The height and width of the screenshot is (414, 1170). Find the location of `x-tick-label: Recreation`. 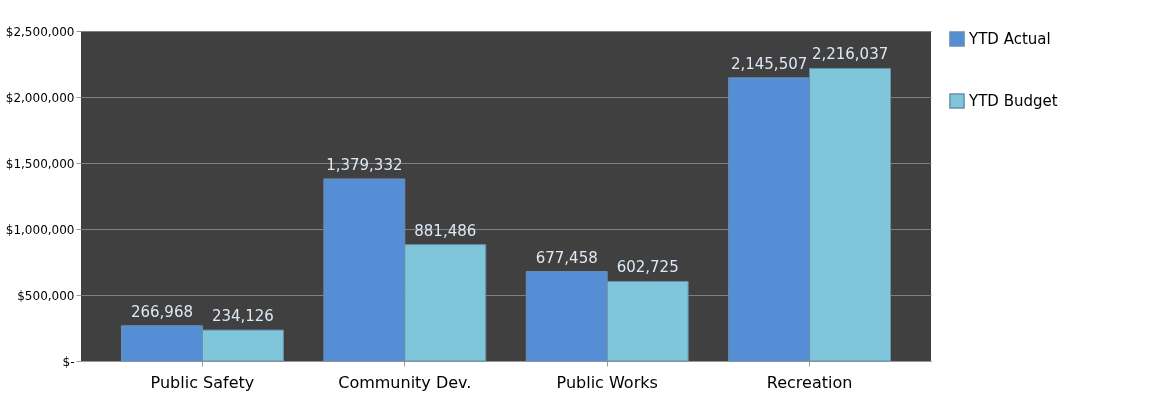

x-tick-label: Recreation is located at coordinates (809, 382).